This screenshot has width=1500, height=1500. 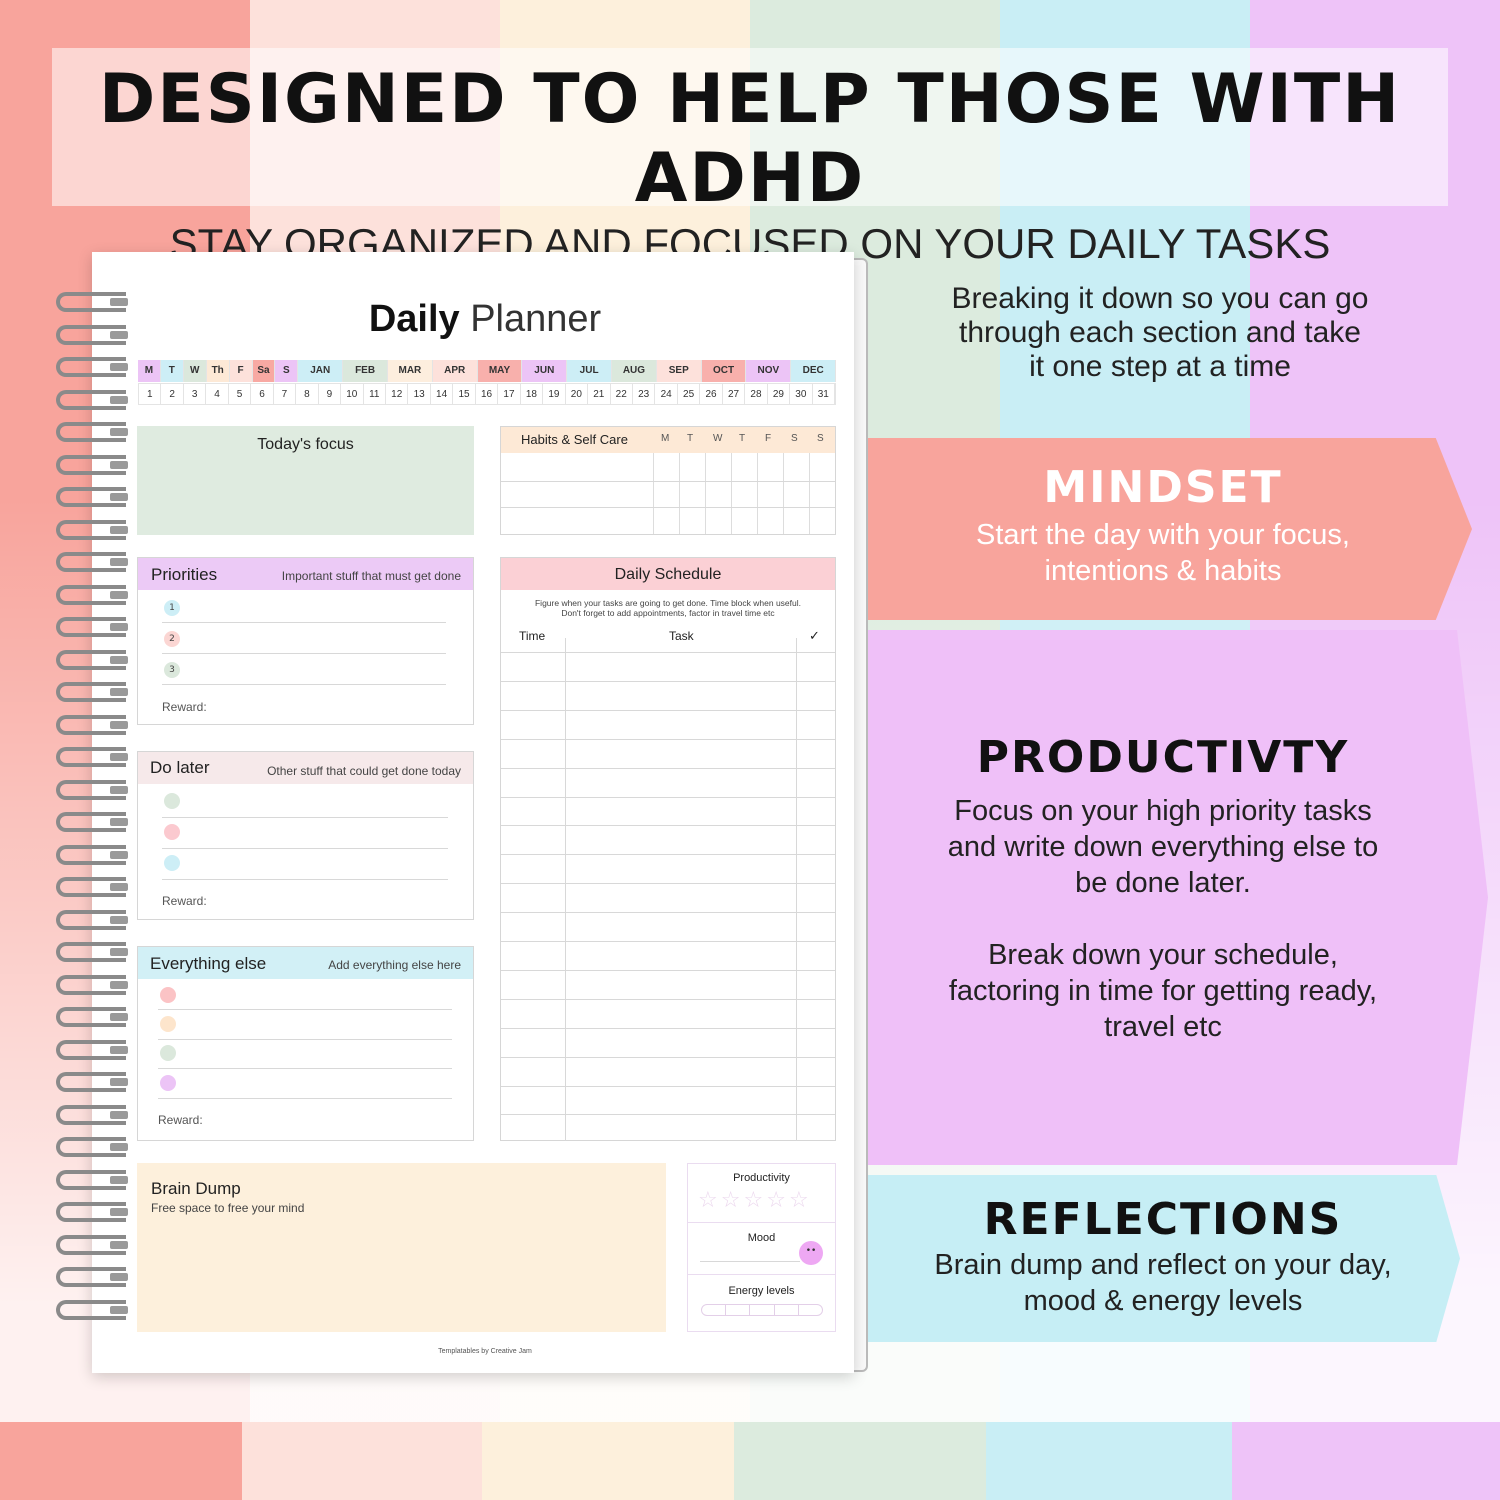 What do you see at coordinates (330, 394) in the screenshot?
I see `day-cell: 9` at bounding box center [330, 394].